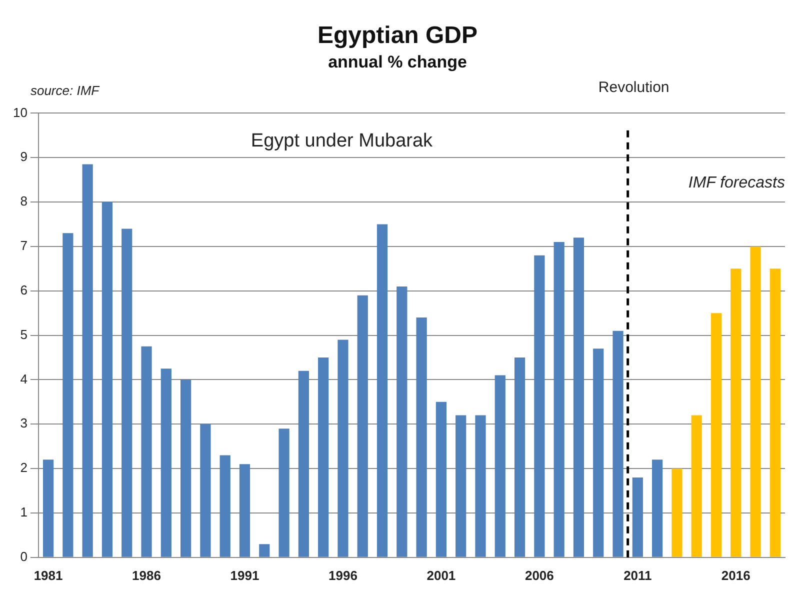 The image size is (807, 597). What do you see at coordinates (20, 112) in the screenshot?
I see `y-tick-label: 10` at bounding box center [20, 112].